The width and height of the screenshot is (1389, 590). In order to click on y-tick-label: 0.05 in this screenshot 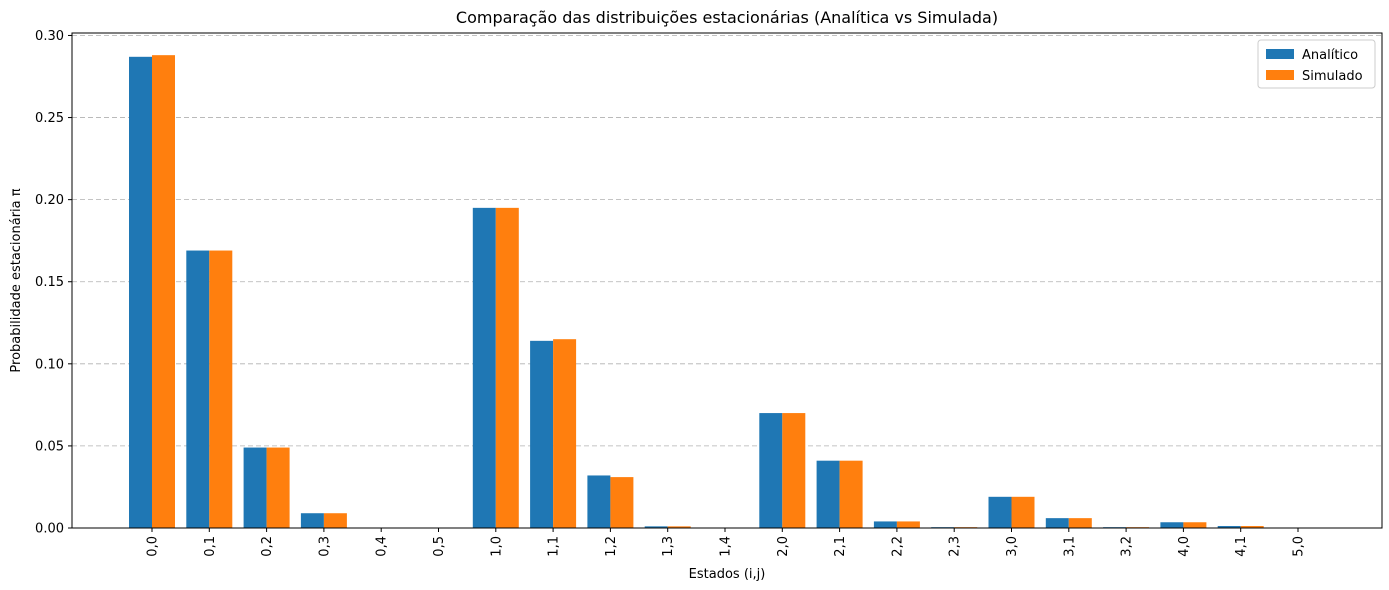, I will do `click(49, 446)`.